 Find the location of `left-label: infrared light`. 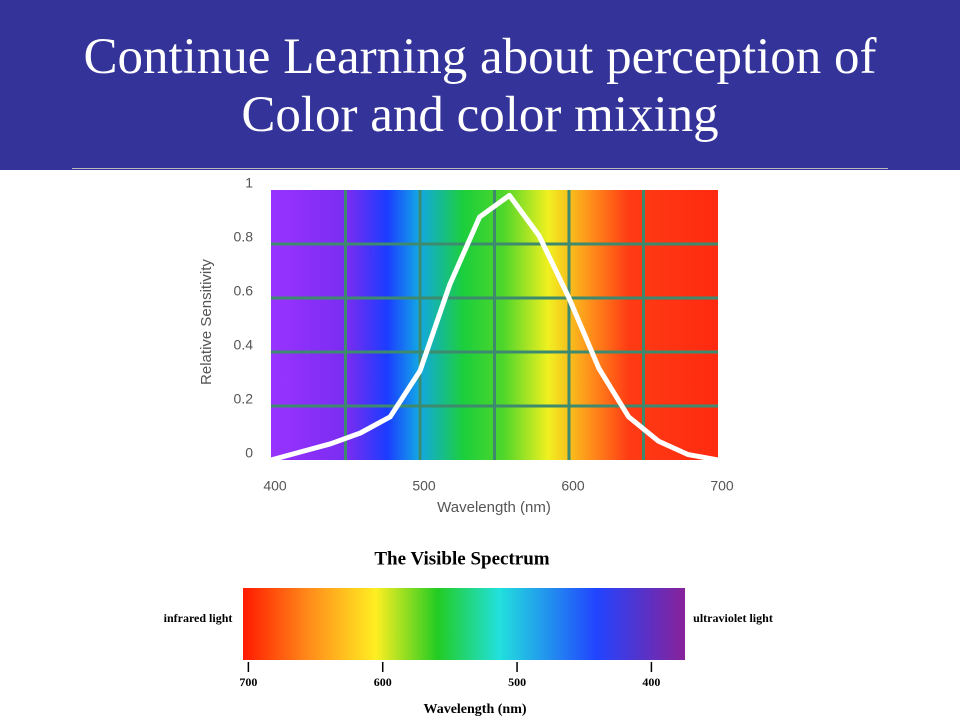

left-label: infrared light is located at coordinates (198, 618).